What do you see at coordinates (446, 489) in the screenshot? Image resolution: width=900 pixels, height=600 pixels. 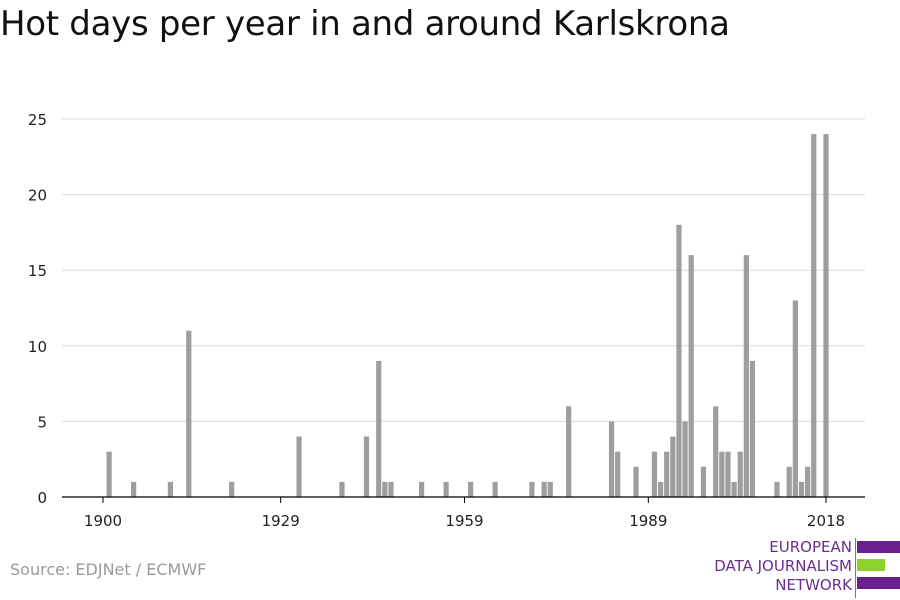 I see `bar-1956` at bounding box center [446, 489].